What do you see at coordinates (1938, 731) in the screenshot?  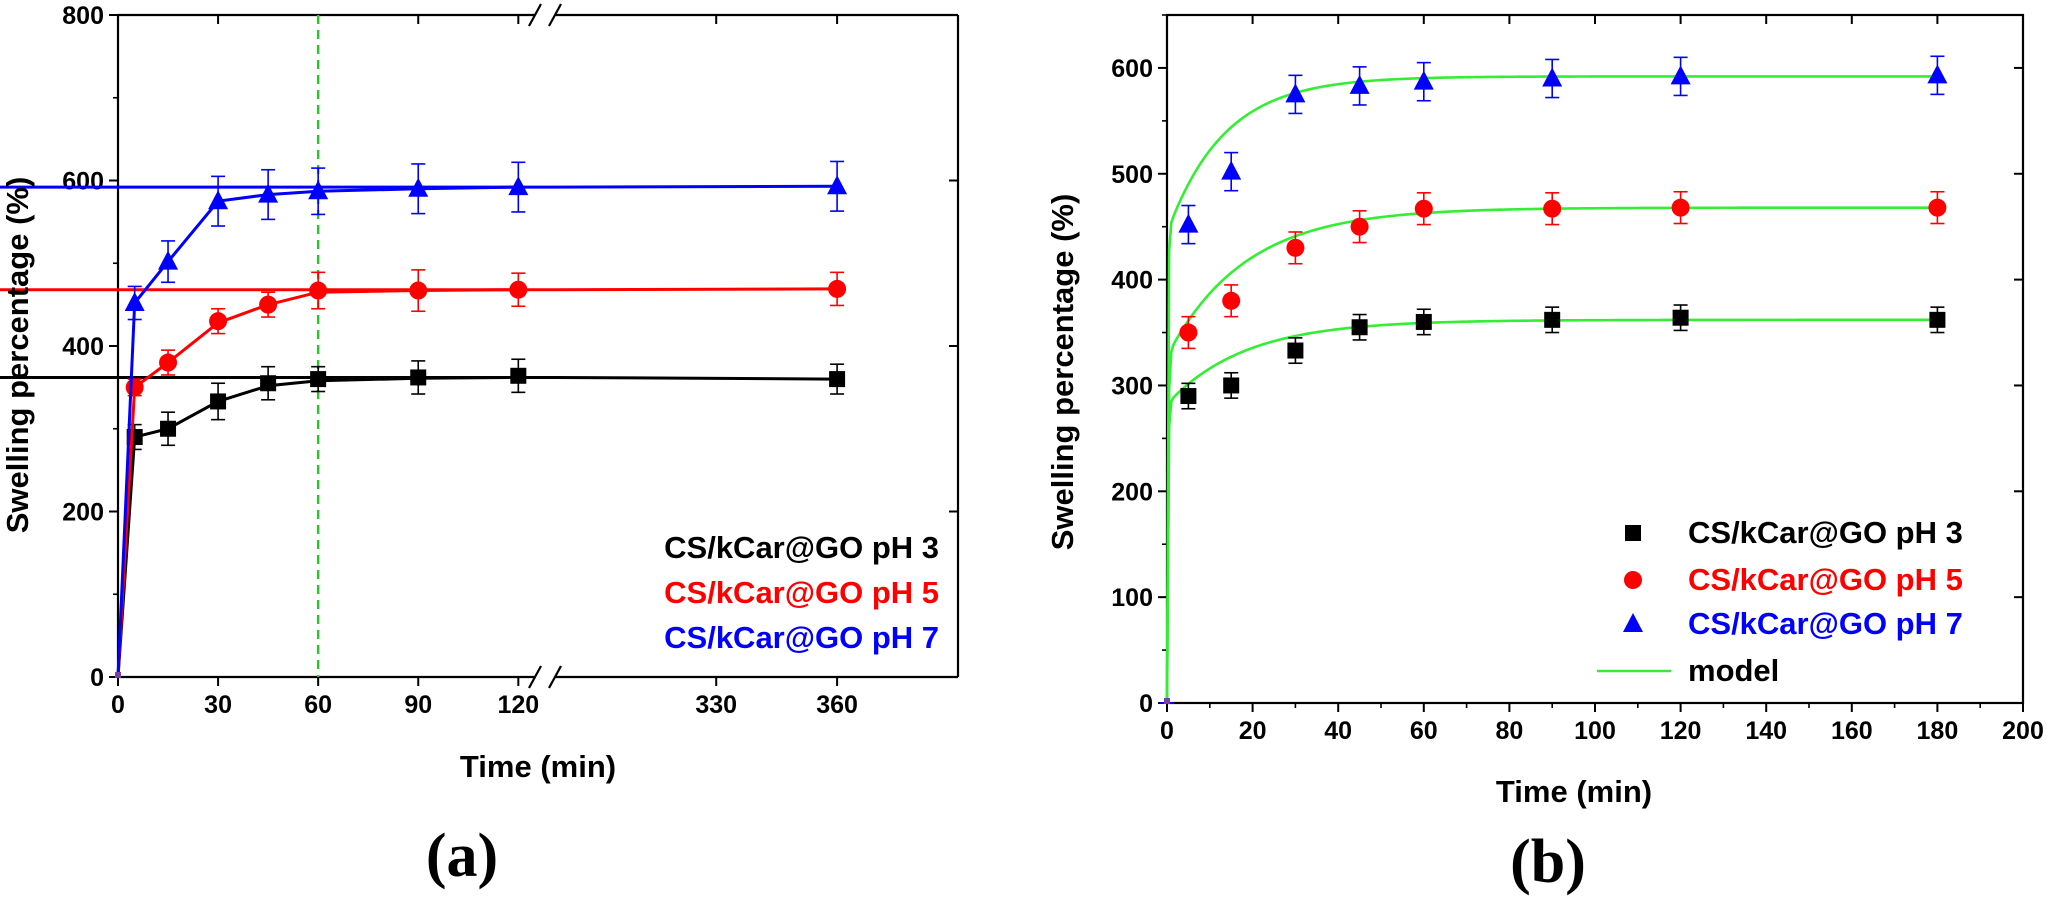 I see `panel-b-x-tick-label: 180` at bounding box center [1938, 731].